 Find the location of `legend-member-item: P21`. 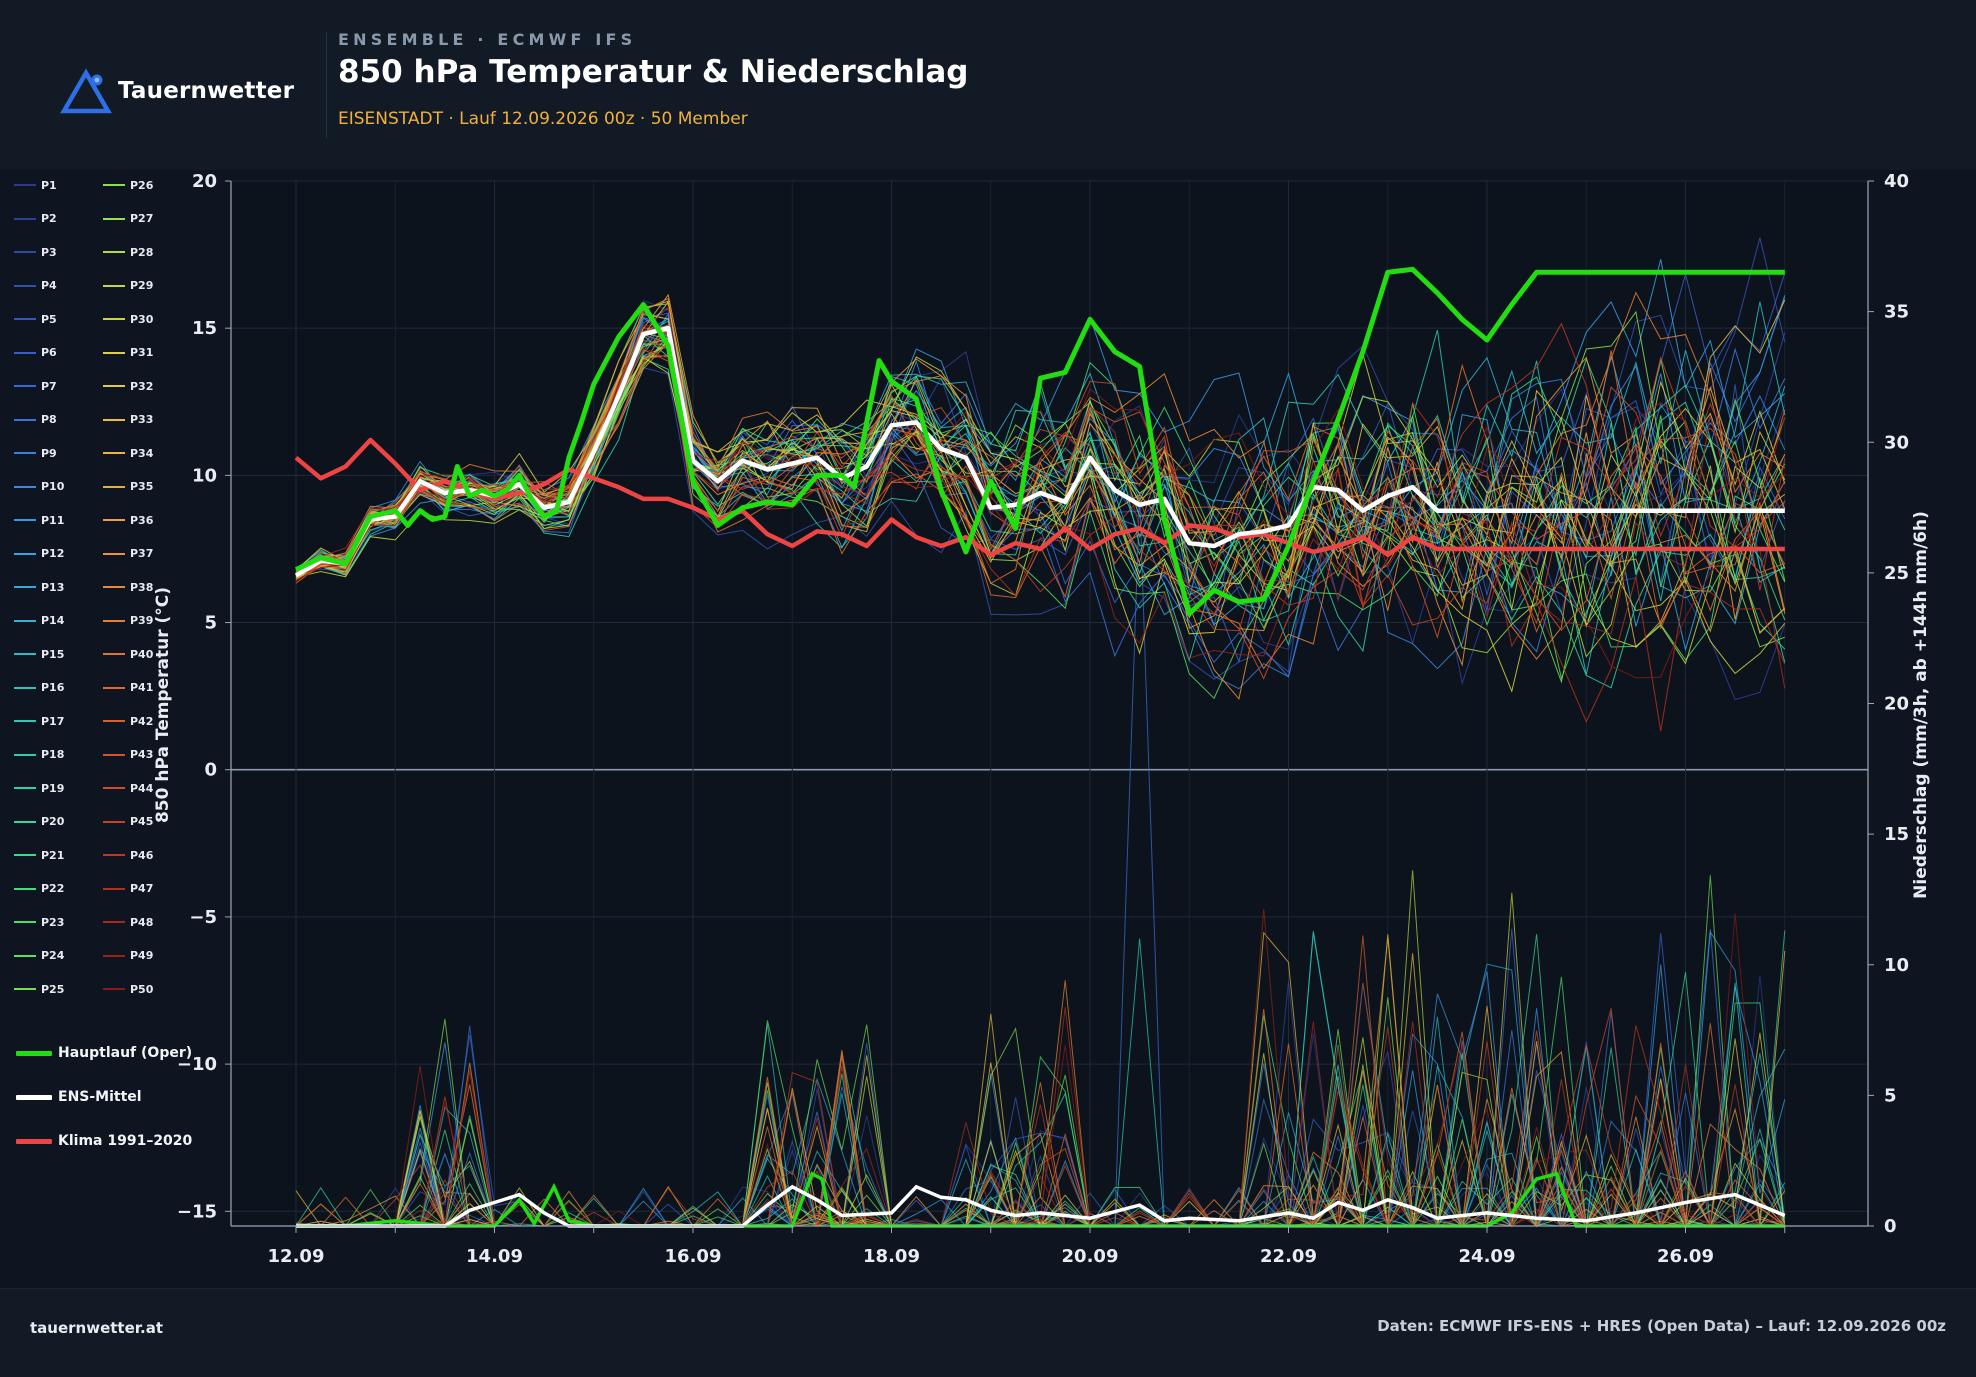

legend-member-item: P21 is located at coordinates (39, 855).